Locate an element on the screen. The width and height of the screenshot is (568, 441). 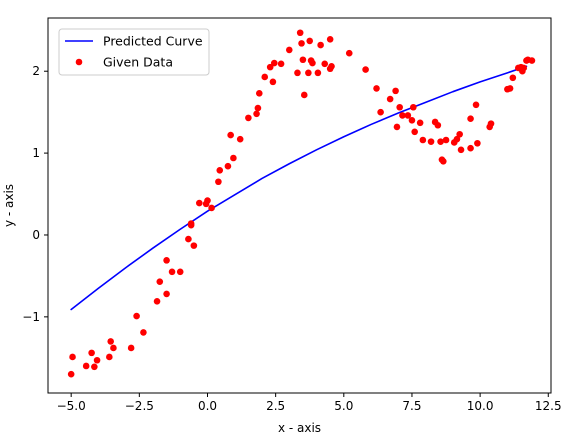
y-tick-label: 2 is located at coordinates (36, 71).